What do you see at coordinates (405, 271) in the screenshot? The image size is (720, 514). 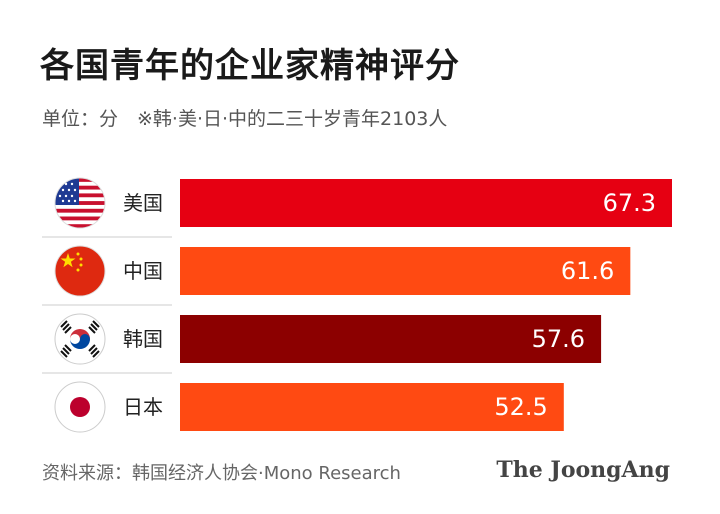 I see `bar-china` at bounding box center [405, 271].